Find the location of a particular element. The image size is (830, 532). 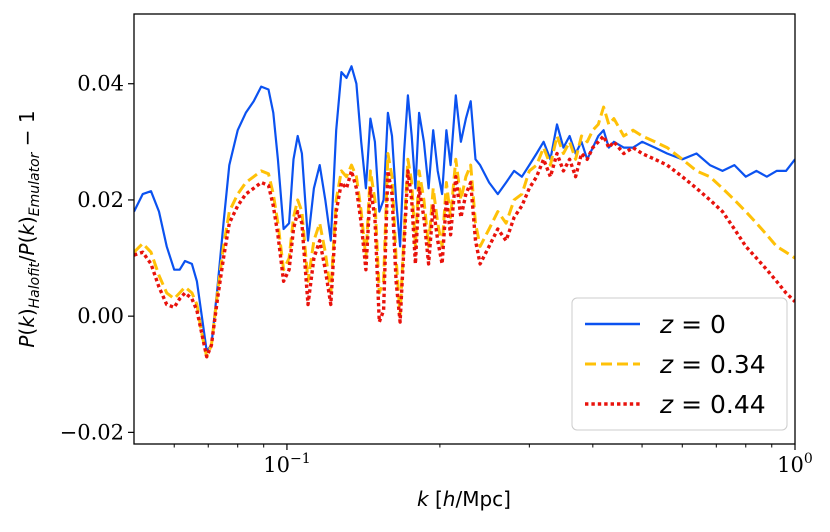

legend-label-z044: z = 0.44 is located at coordinates (712, 404).